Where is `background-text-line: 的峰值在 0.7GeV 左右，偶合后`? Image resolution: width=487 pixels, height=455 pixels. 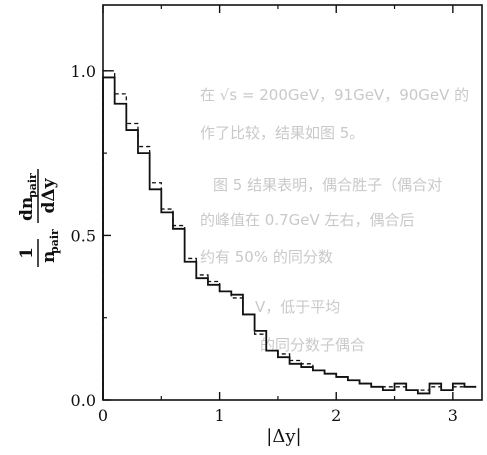 background-text-line: 的峰值在 0.7GeV 左右，偶合后 is located at coordinates (307, 220).